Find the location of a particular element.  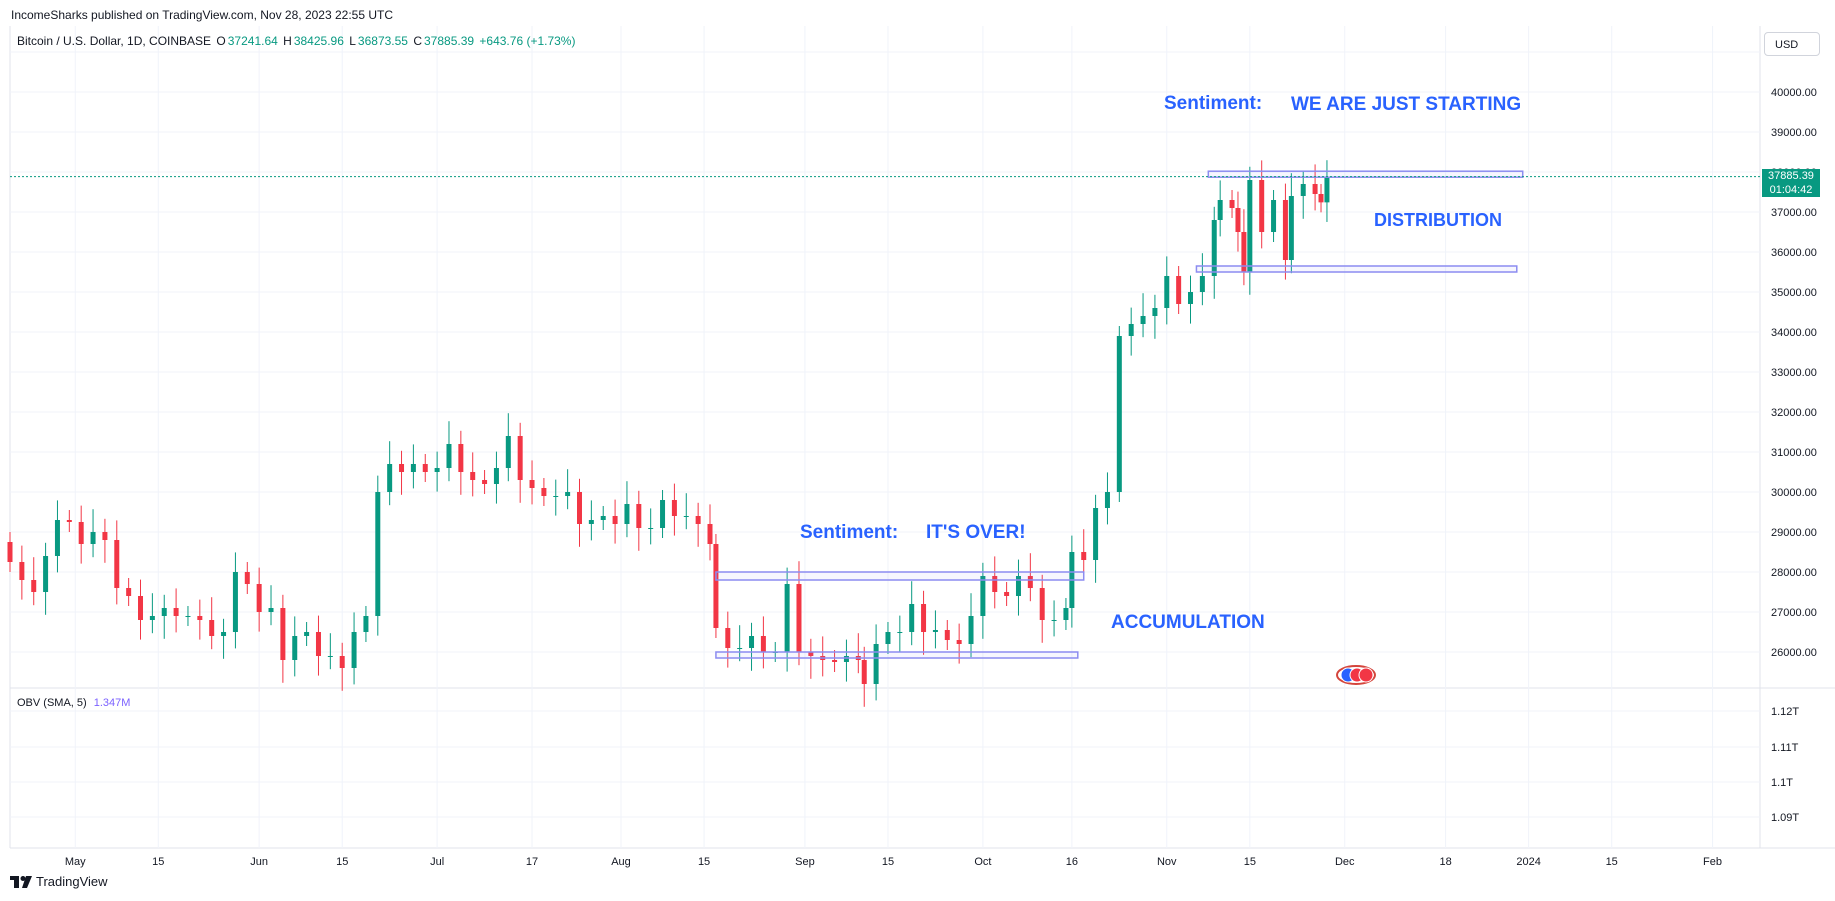

time-tick-label: Nov is located at coordinates (1167, 862).